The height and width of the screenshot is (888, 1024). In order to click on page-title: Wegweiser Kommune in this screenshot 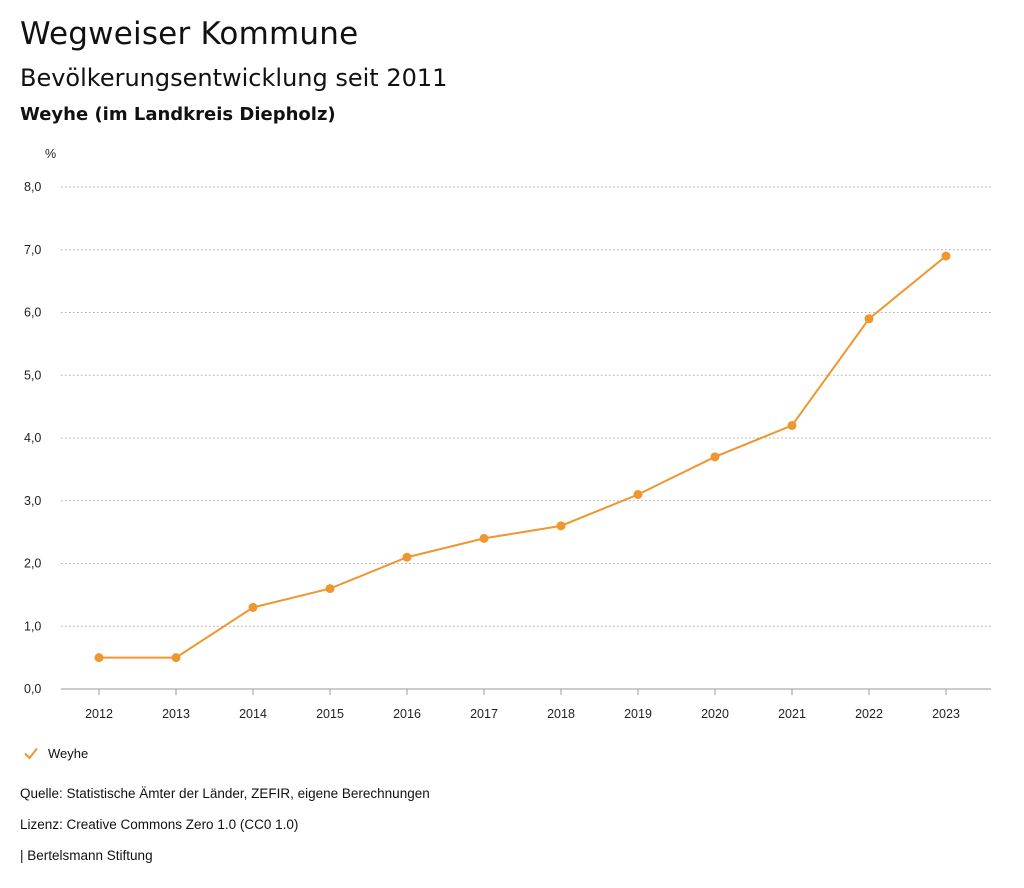, I will do `click(189, 34)`.